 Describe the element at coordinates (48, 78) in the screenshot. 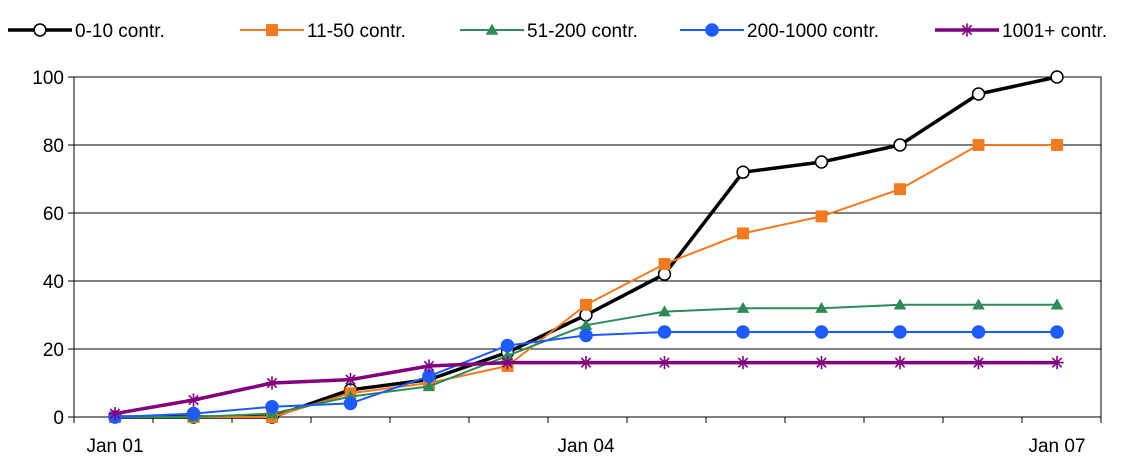

I see `y-tick-label: 100` at that location.